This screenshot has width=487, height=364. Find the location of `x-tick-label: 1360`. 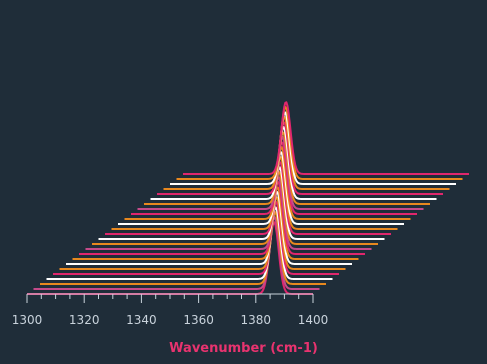

x-tick-label: 1360 is located at coordinates (198, 320).